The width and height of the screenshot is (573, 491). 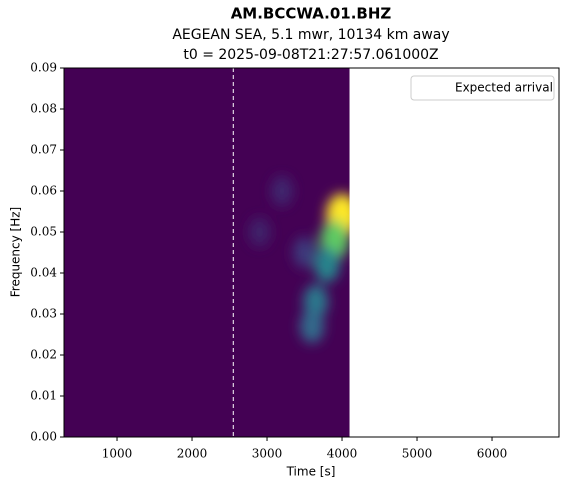 I want to click on x-tick-label: 5000, so click(x=417, y=454).